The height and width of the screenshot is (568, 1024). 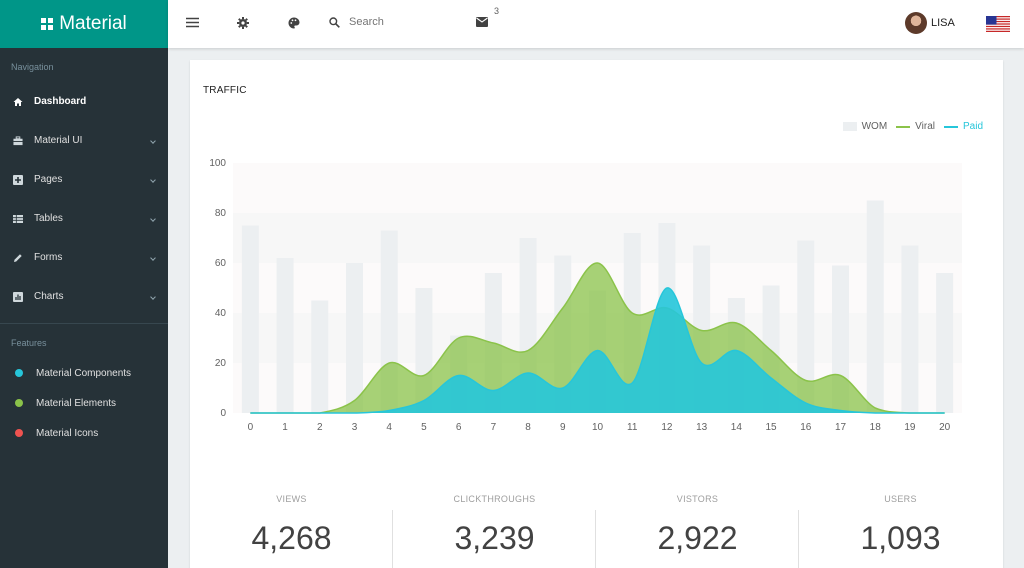 I want to click on gear-icon, so click(x=243, y=23).